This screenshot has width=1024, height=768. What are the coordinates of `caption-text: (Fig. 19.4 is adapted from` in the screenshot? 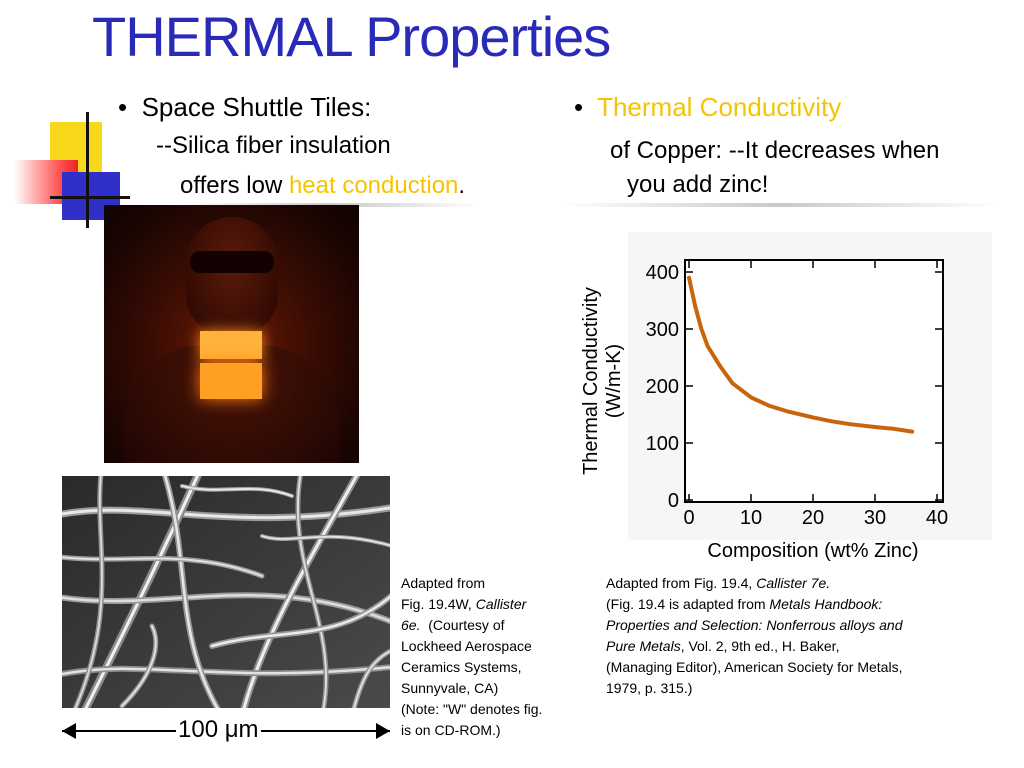 It's located at (688, 604).